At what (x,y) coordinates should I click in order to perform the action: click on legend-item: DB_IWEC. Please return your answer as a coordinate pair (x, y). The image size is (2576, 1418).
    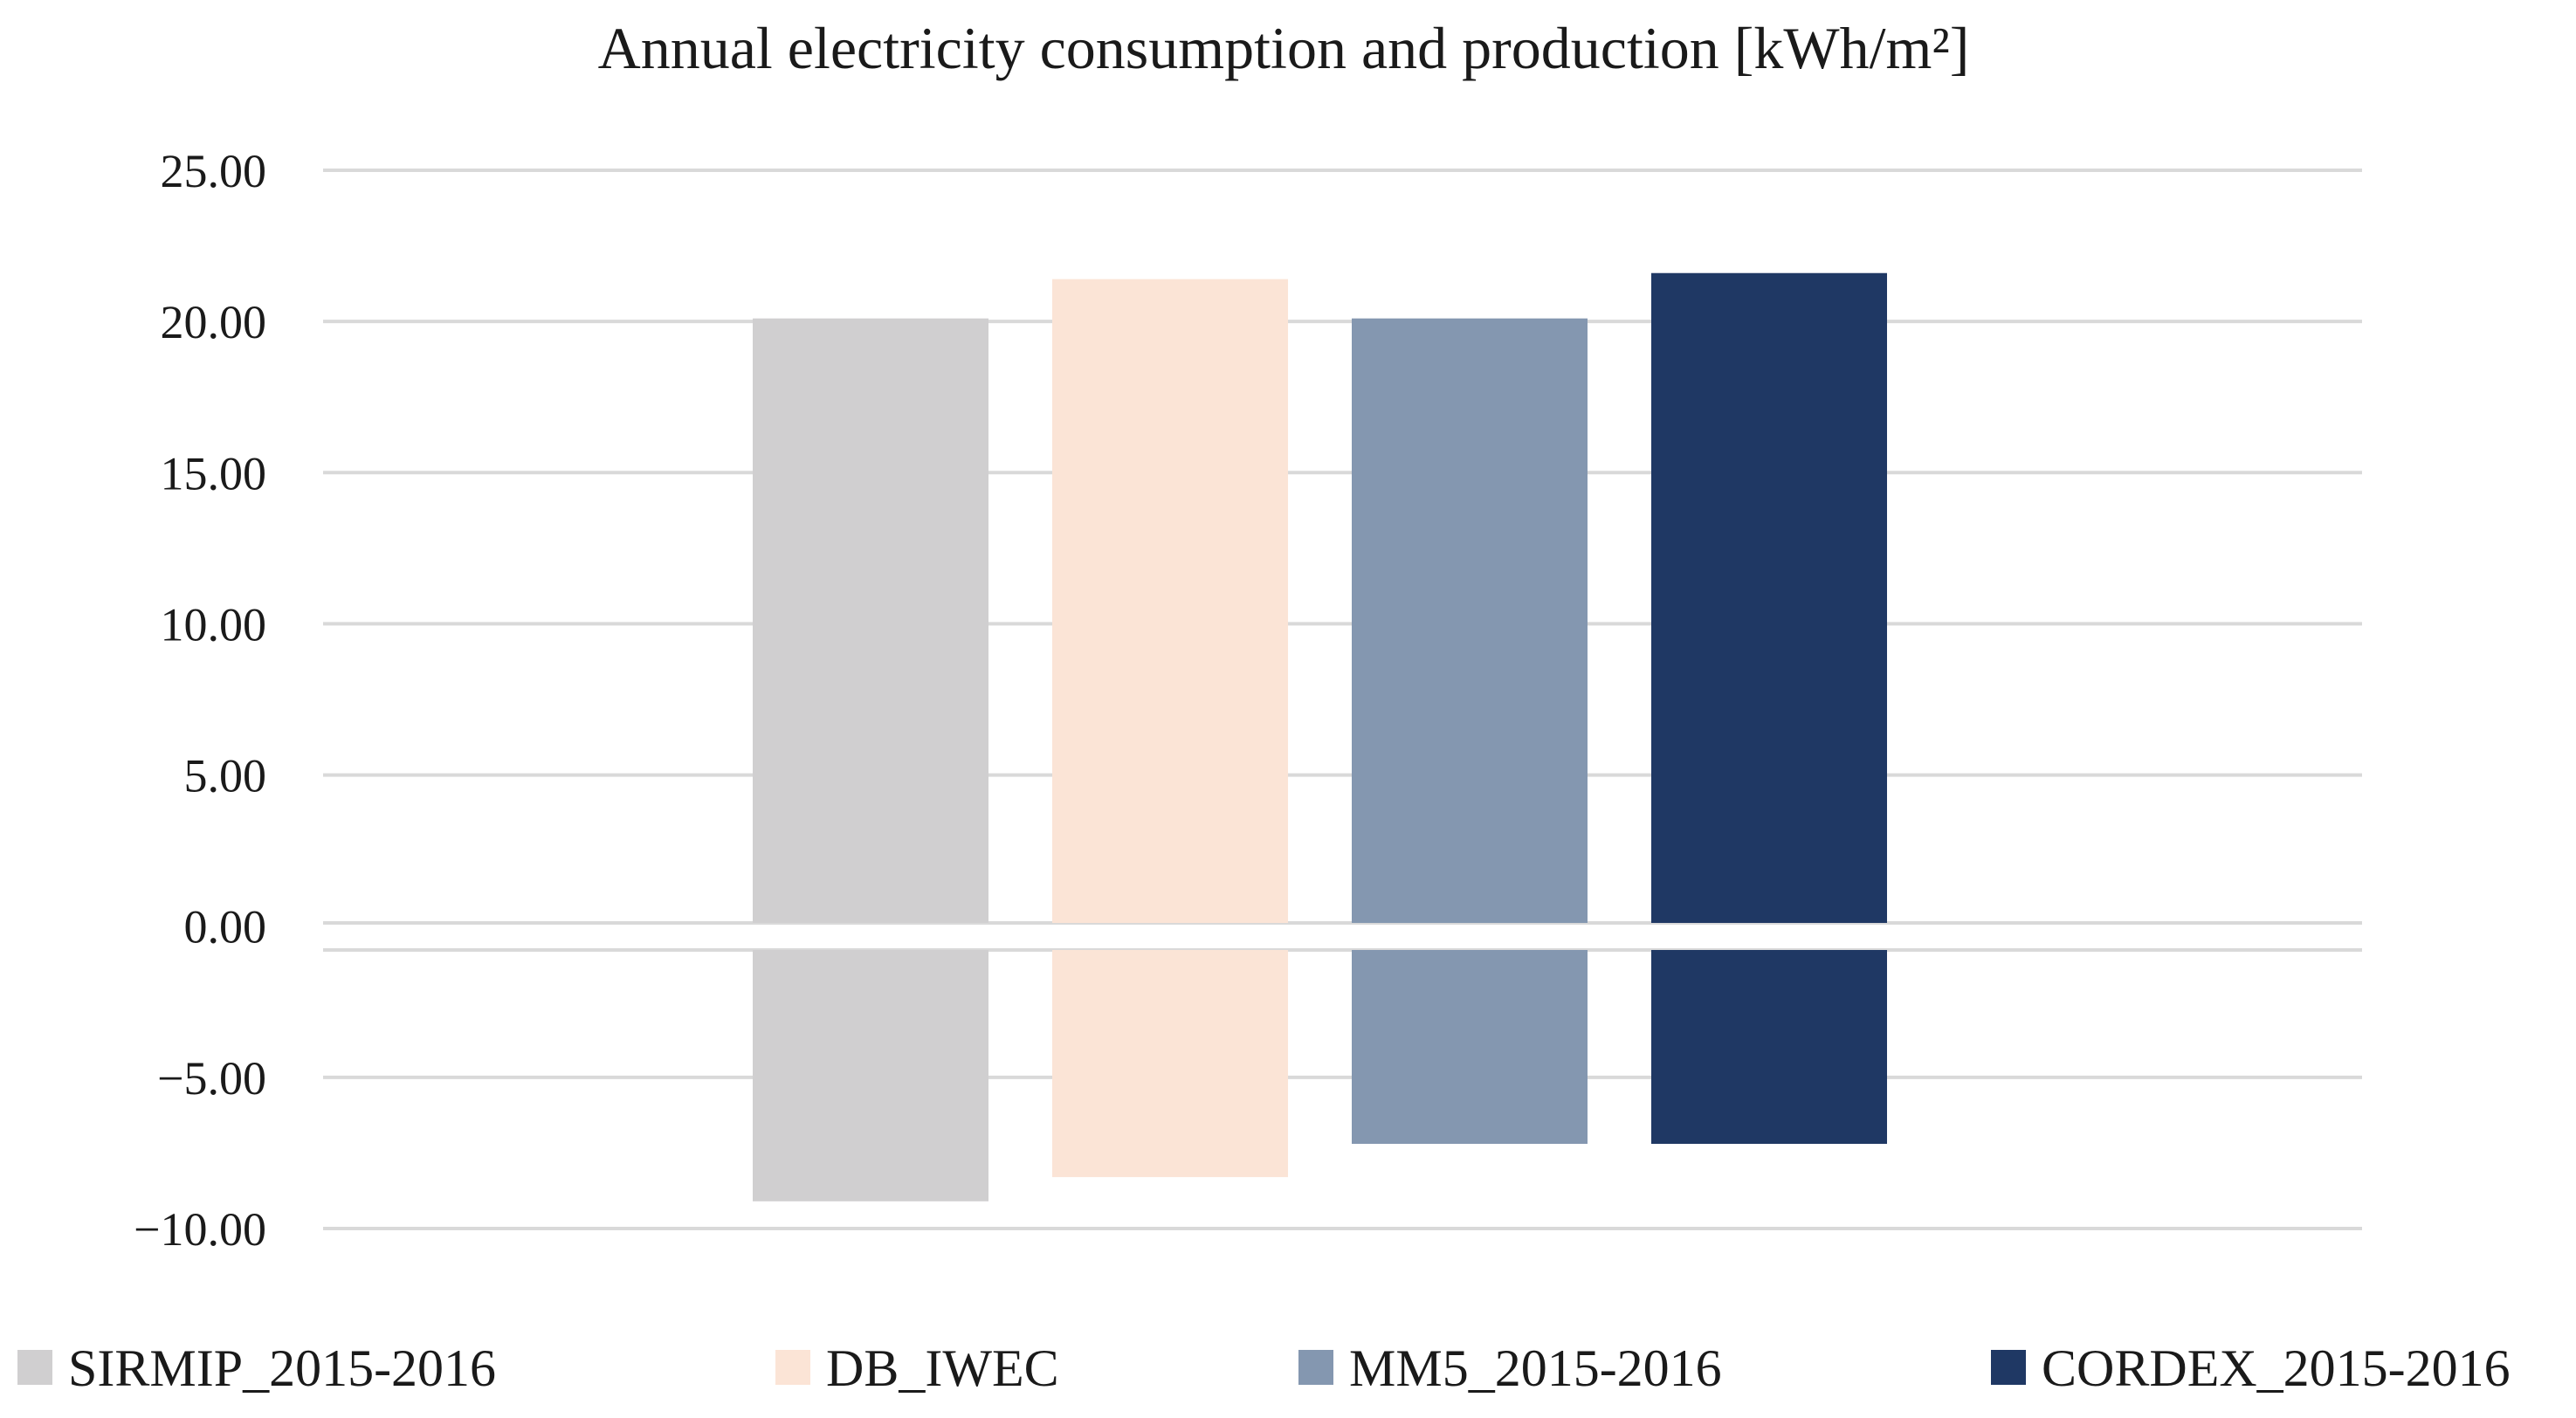
    Looking at the image, I should click on (917, 1368).